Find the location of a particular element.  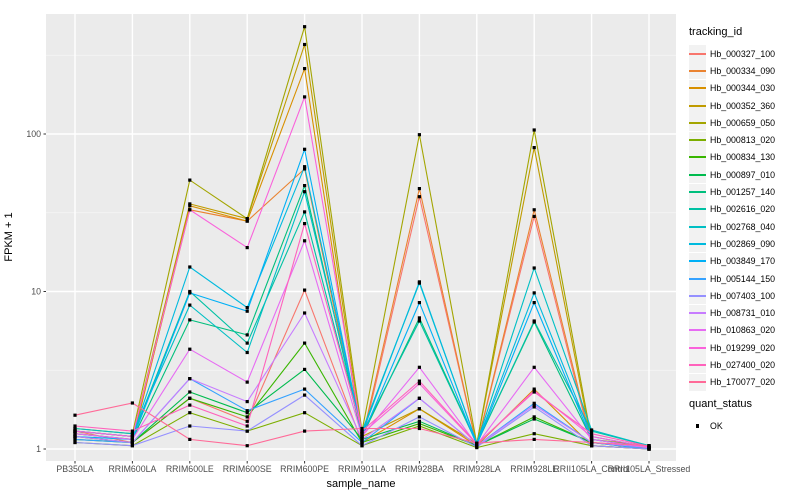

x-tick-label: RRIM600PE is located at coordinates (304, 469).